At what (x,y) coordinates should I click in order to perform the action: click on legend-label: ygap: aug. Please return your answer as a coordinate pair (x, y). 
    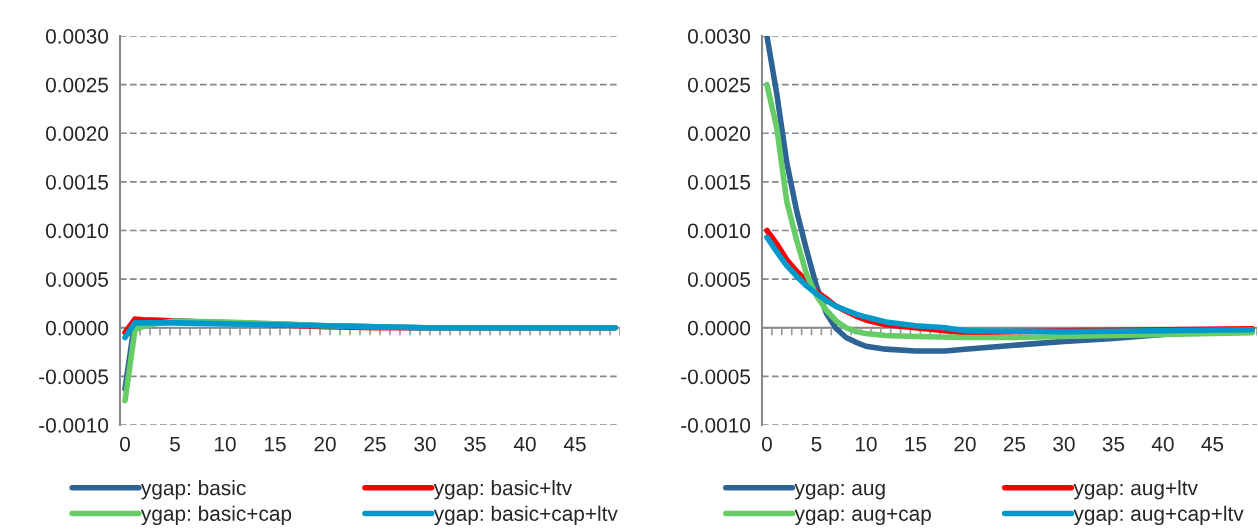
    Looking at the image, I should click on (839, 491).